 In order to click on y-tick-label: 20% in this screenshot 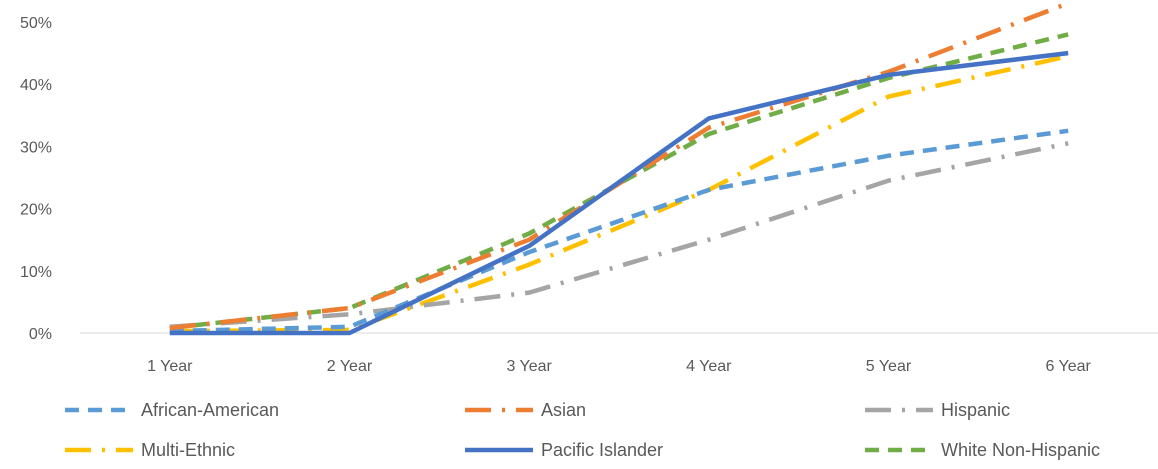, I will do `click(36, 210)`.